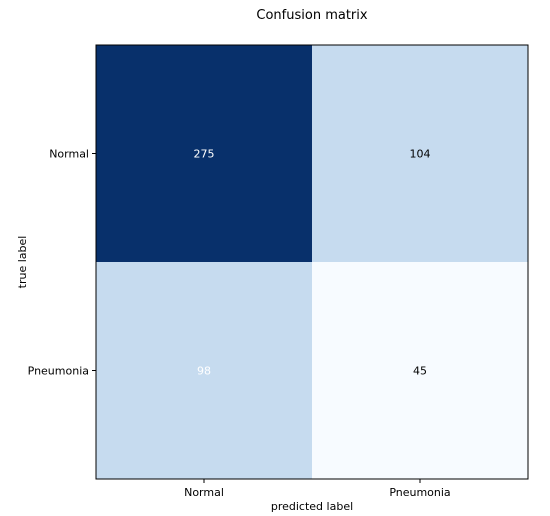 This screenshot has height=516, width=550. Describe the element at coordinates (58, 371) in the screenshot. I see `y-tick-label: Pneumonia` at that location.